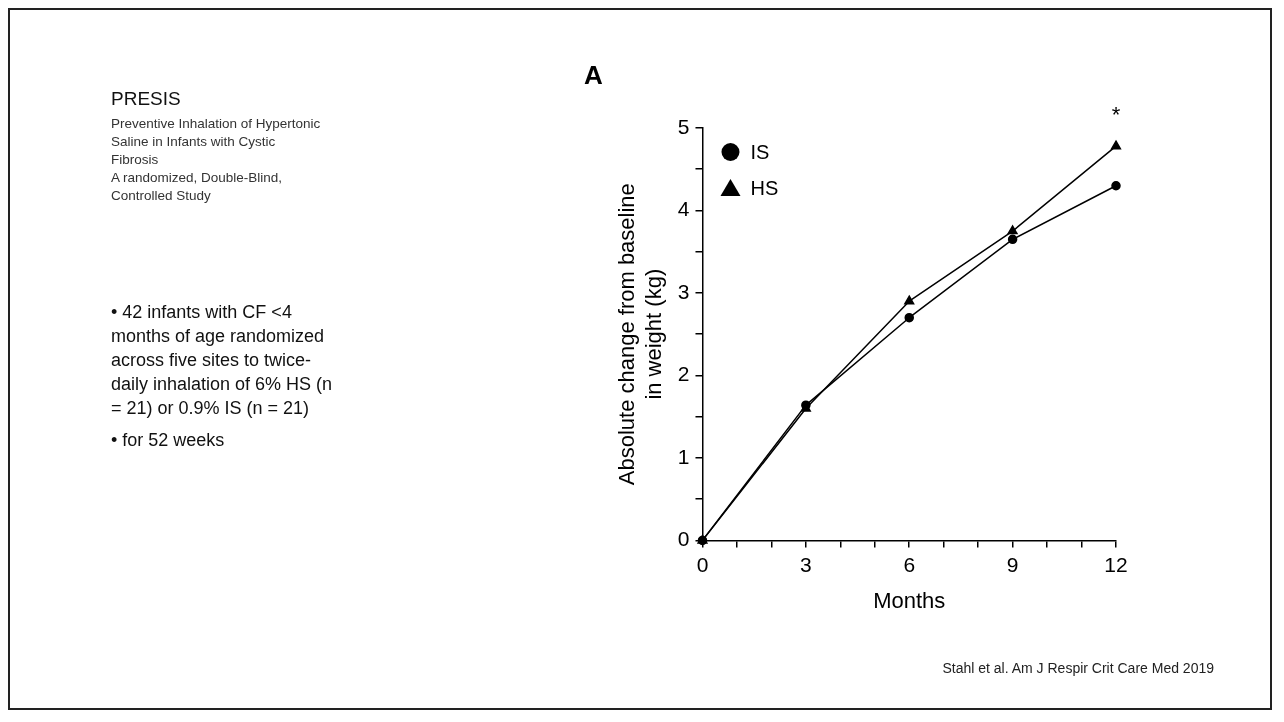 The image size is (1284, 722). I want to click on text: Stahl et al. Am J Respir Crit Care Med 2019, so click(1078, 668).